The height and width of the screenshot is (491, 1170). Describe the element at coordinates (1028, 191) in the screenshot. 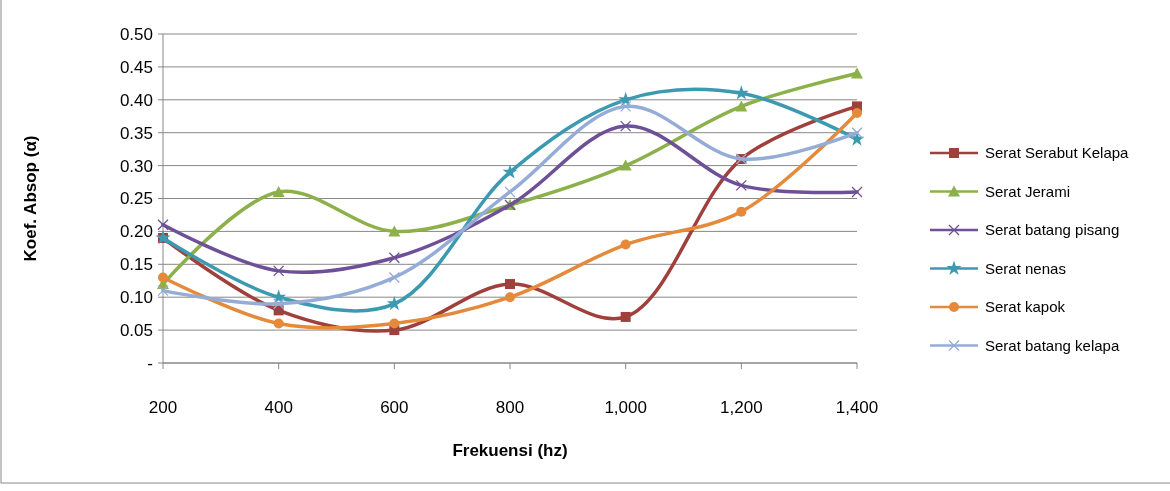

I see `legend-label: Serat Jerami` at that location.